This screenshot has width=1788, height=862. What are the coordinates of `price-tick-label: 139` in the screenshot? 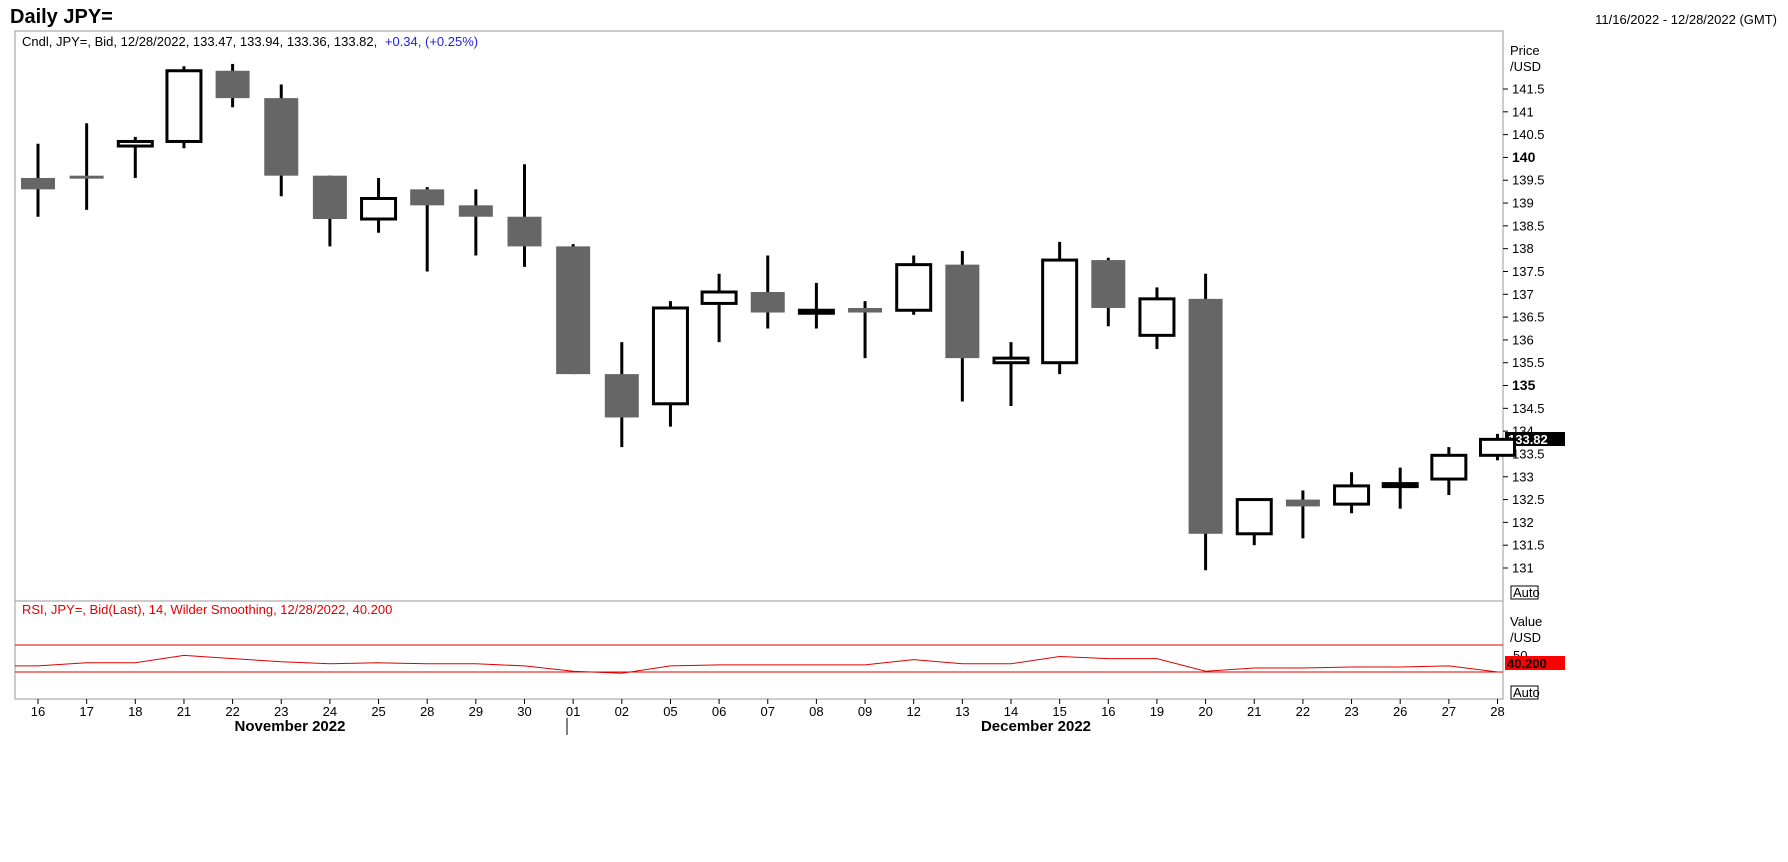 It's located at (1523, 203).